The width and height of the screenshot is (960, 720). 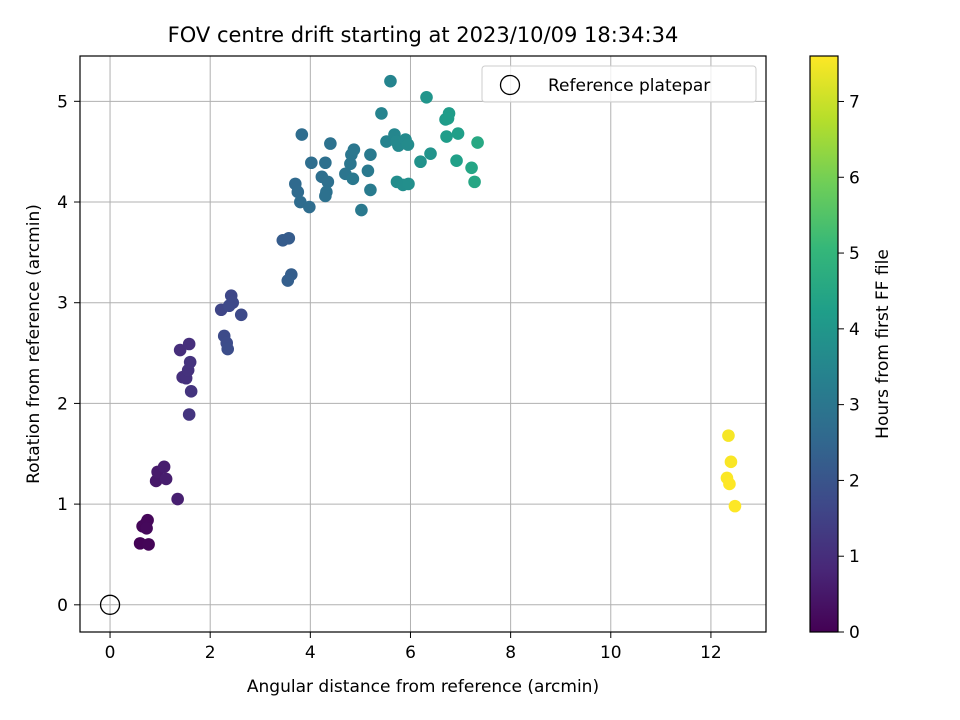 What do you see at coordinates (854, 557) in the screenshot?
I see `colorbar-tick-label: 1` at bounding box center [854, 557].